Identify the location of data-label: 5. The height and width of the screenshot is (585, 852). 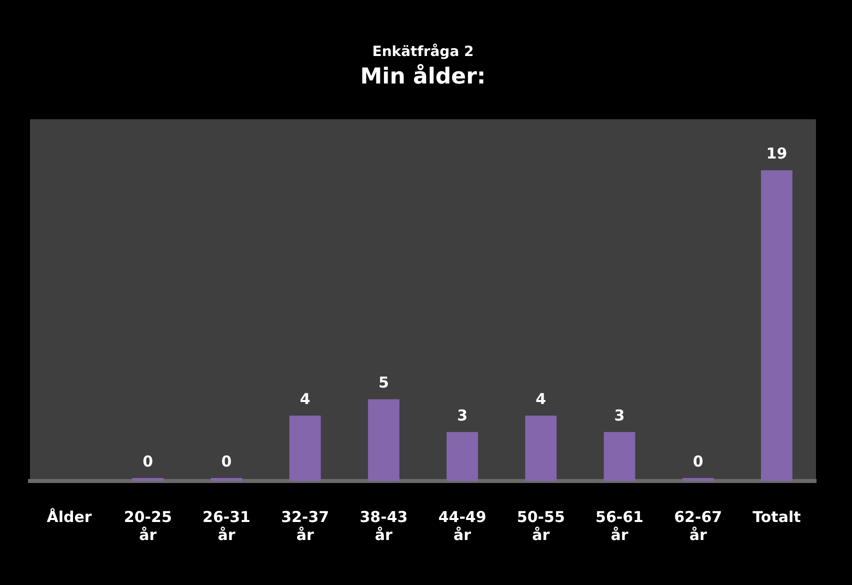
(383, 383).